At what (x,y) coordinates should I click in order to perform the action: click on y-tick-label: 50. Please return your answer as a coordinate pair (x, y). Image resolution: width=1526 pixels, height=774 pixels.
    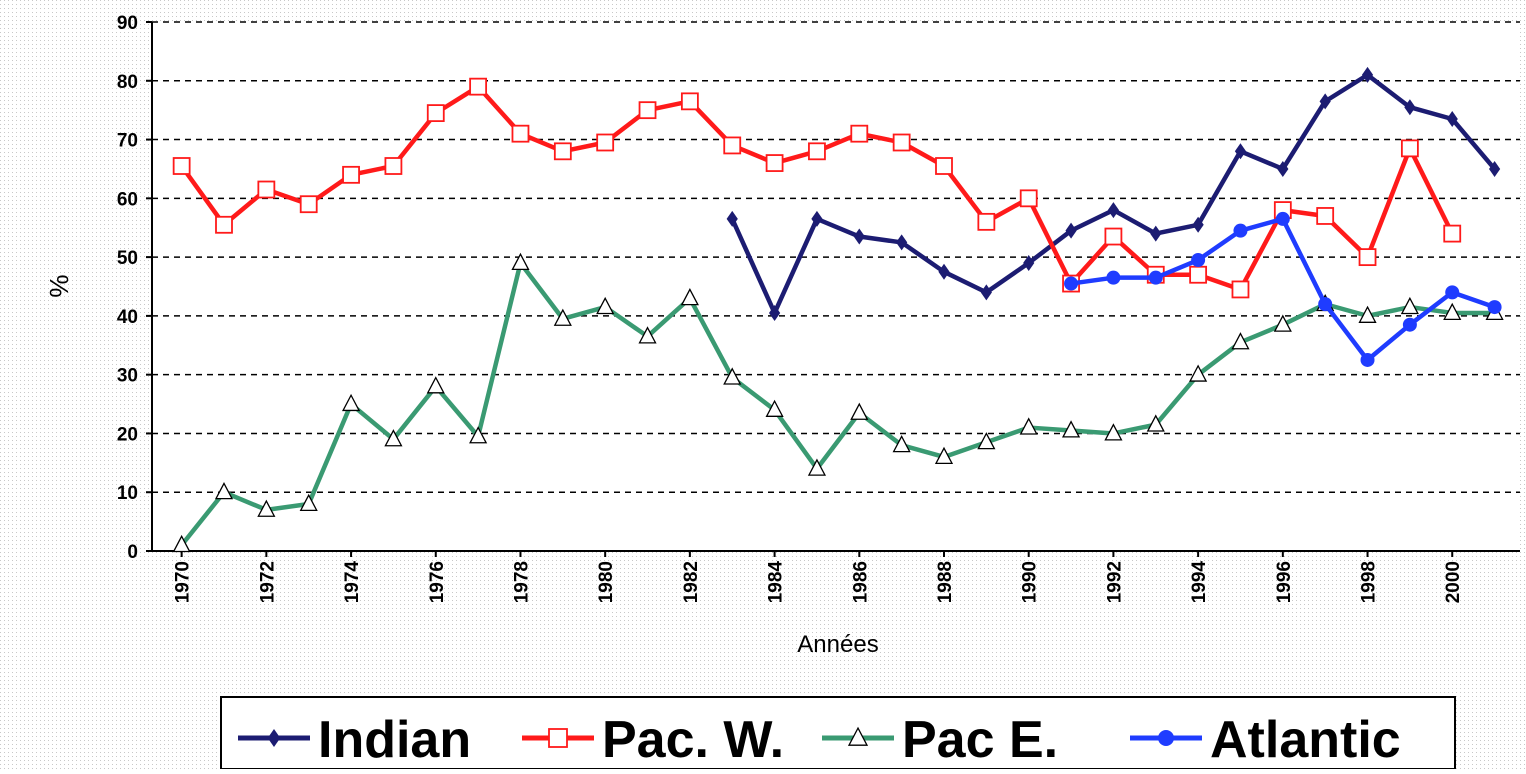
    Looking at the image, I should click on (127, 258).